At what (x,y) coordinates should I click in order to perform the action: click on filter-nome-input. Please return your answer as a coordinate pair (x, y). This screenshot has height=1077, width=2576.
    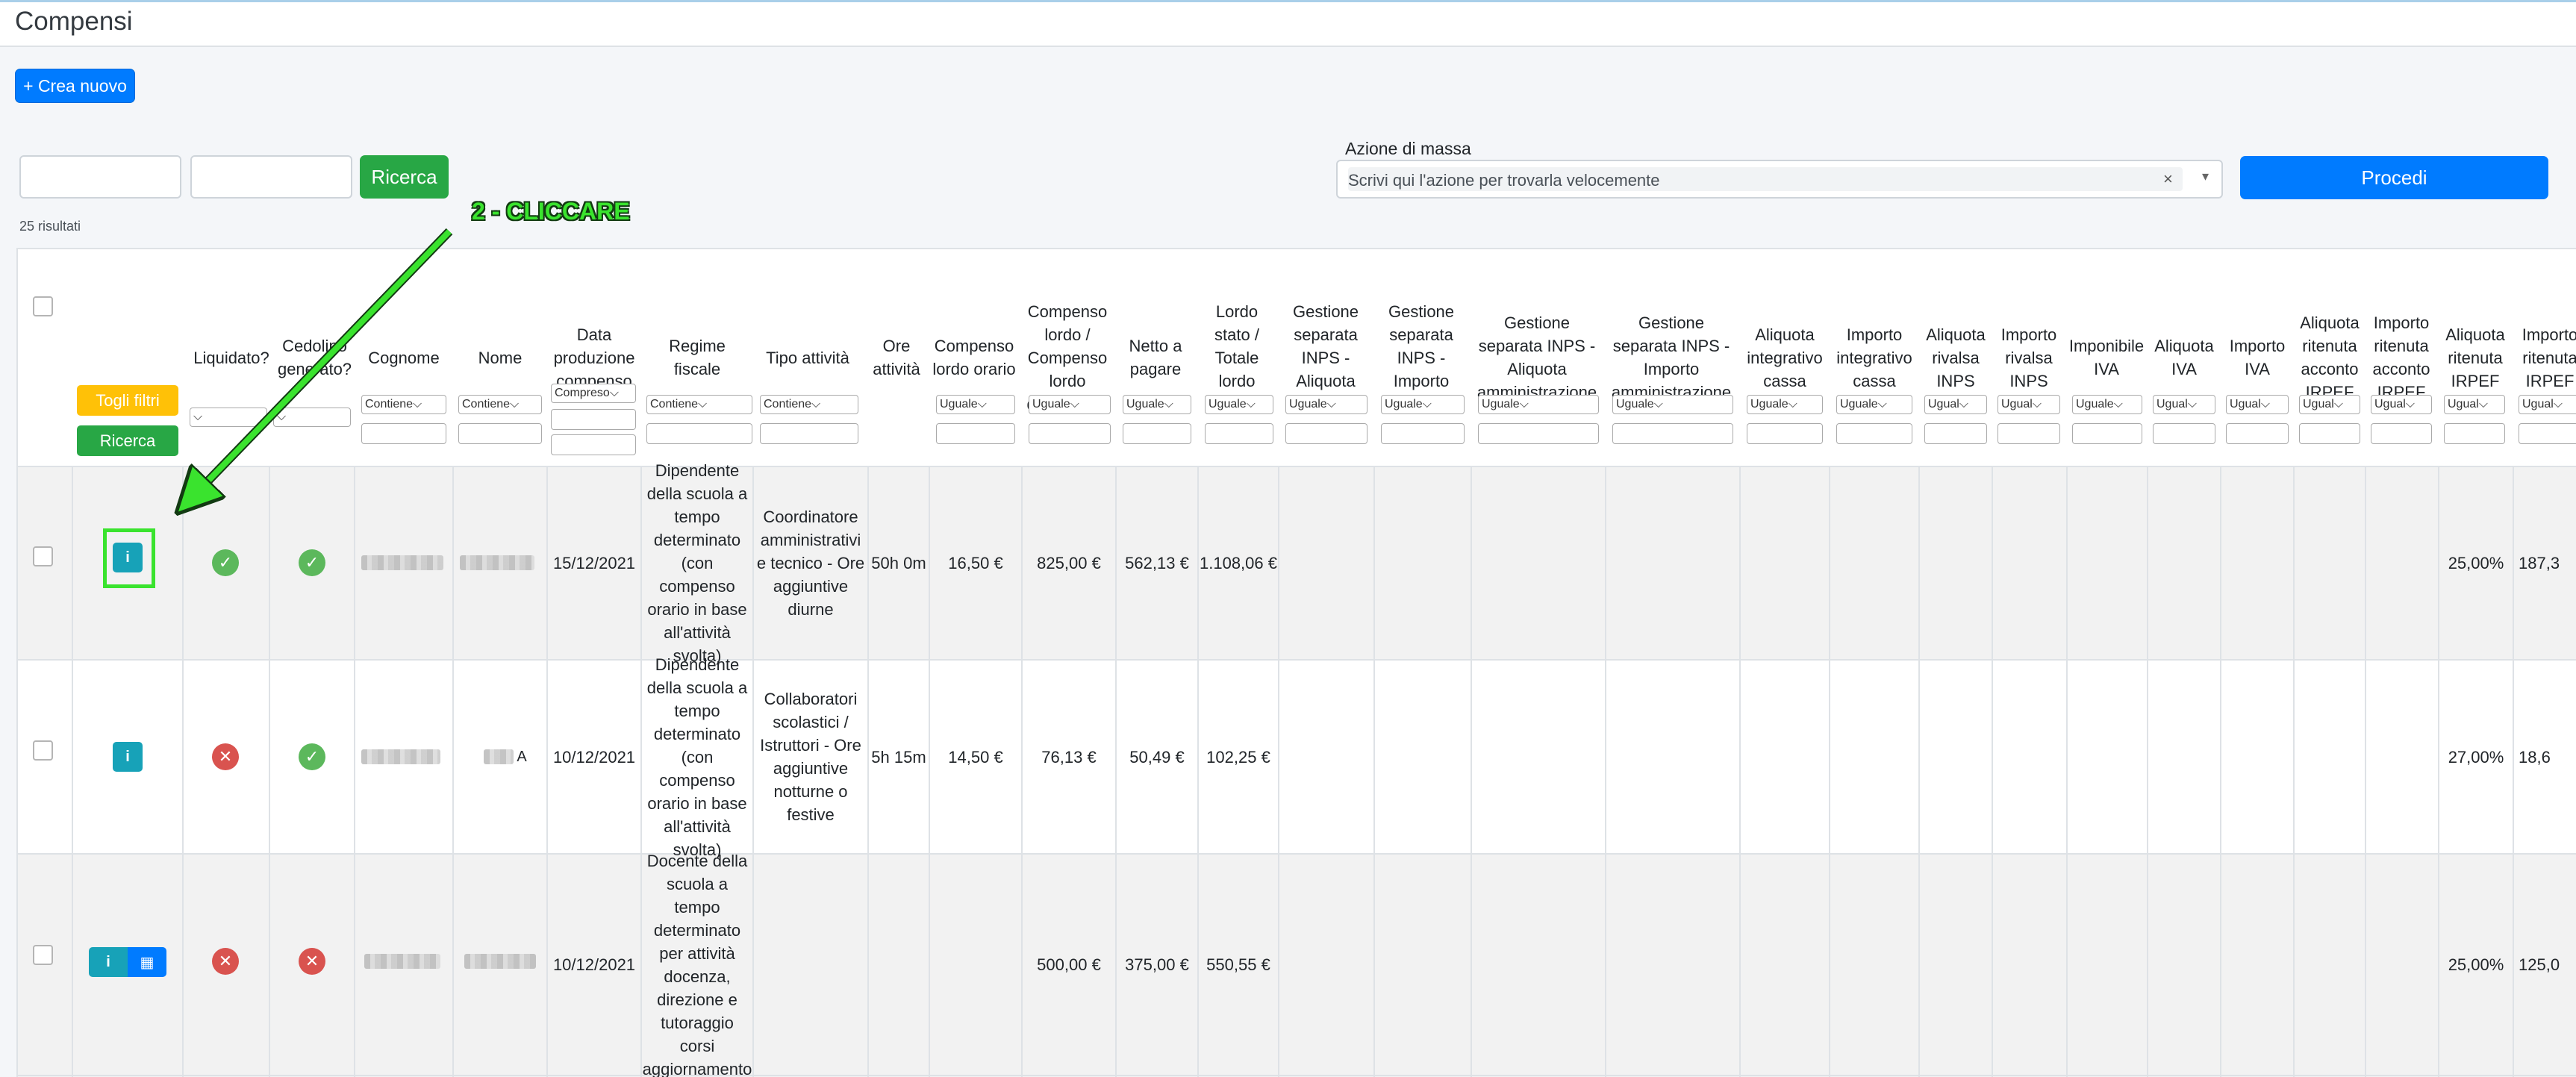
    Looking at the image, I should click on (500, 433).